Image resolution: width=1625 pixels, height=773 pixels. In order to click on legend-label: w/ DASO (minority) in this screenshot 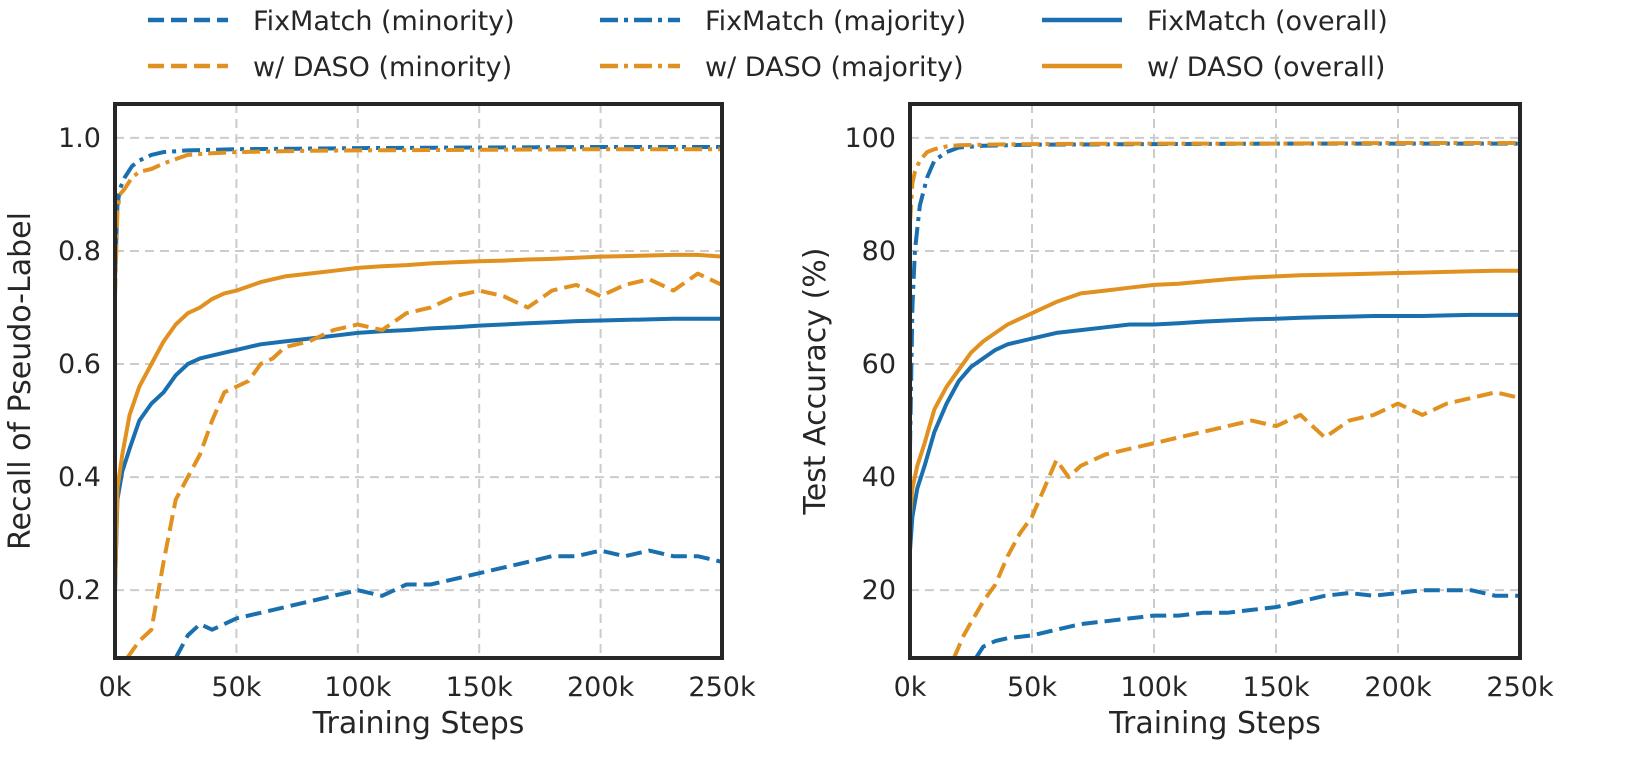, I will do `click(382, 67)`.